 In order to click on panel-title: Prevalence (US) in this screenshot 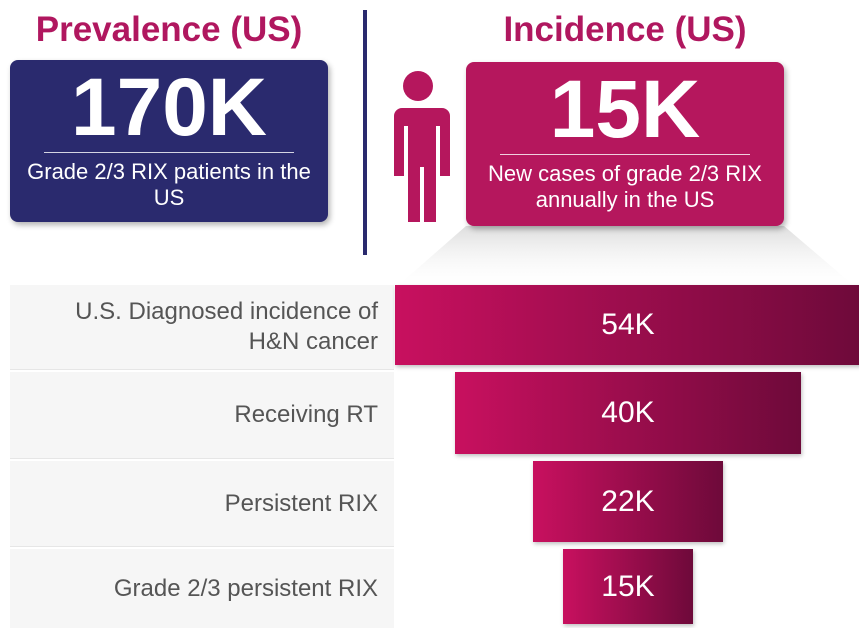, I will do `click(169, 29)`.